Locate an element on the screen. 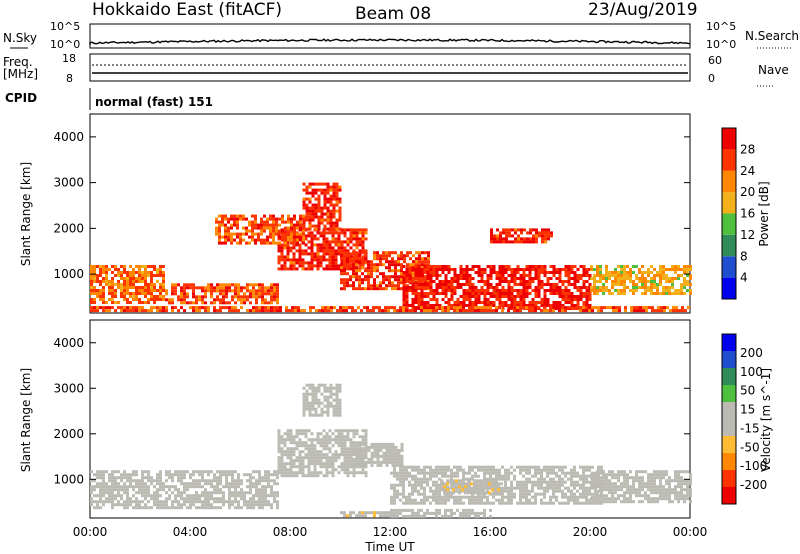 The height and width of the screenshot is (554, 800). nsky-tick-bottom: 10^0 is located at coordinates (65, 44).